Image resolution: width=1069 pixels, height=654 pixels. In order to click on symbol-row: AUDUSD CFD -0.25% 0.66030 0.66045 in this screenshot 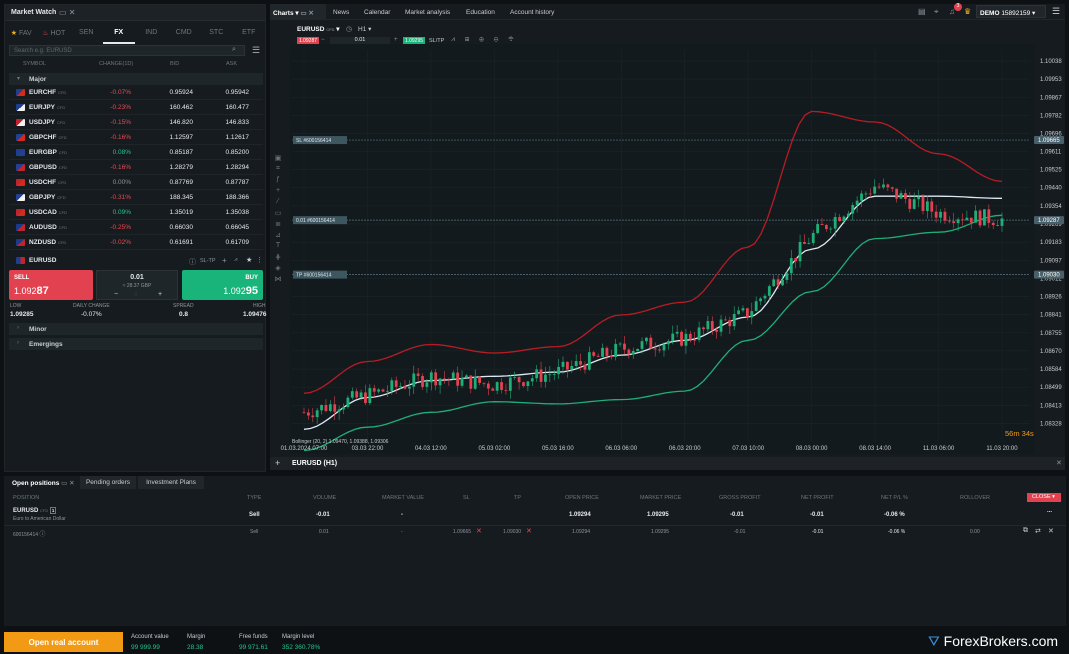, I will do `click(136, 227)`.